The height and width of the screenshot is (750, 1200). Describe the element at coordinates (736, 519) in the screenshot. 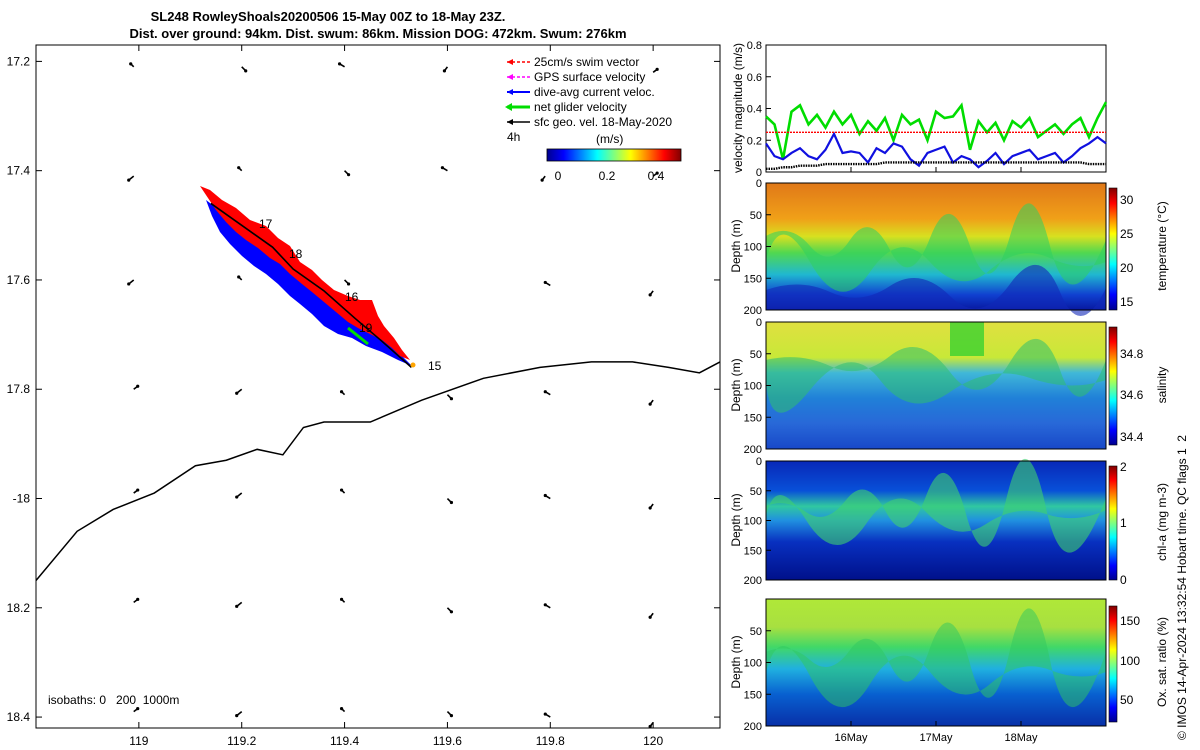

I see `chla-depth-label: Depth (m)` at that location.